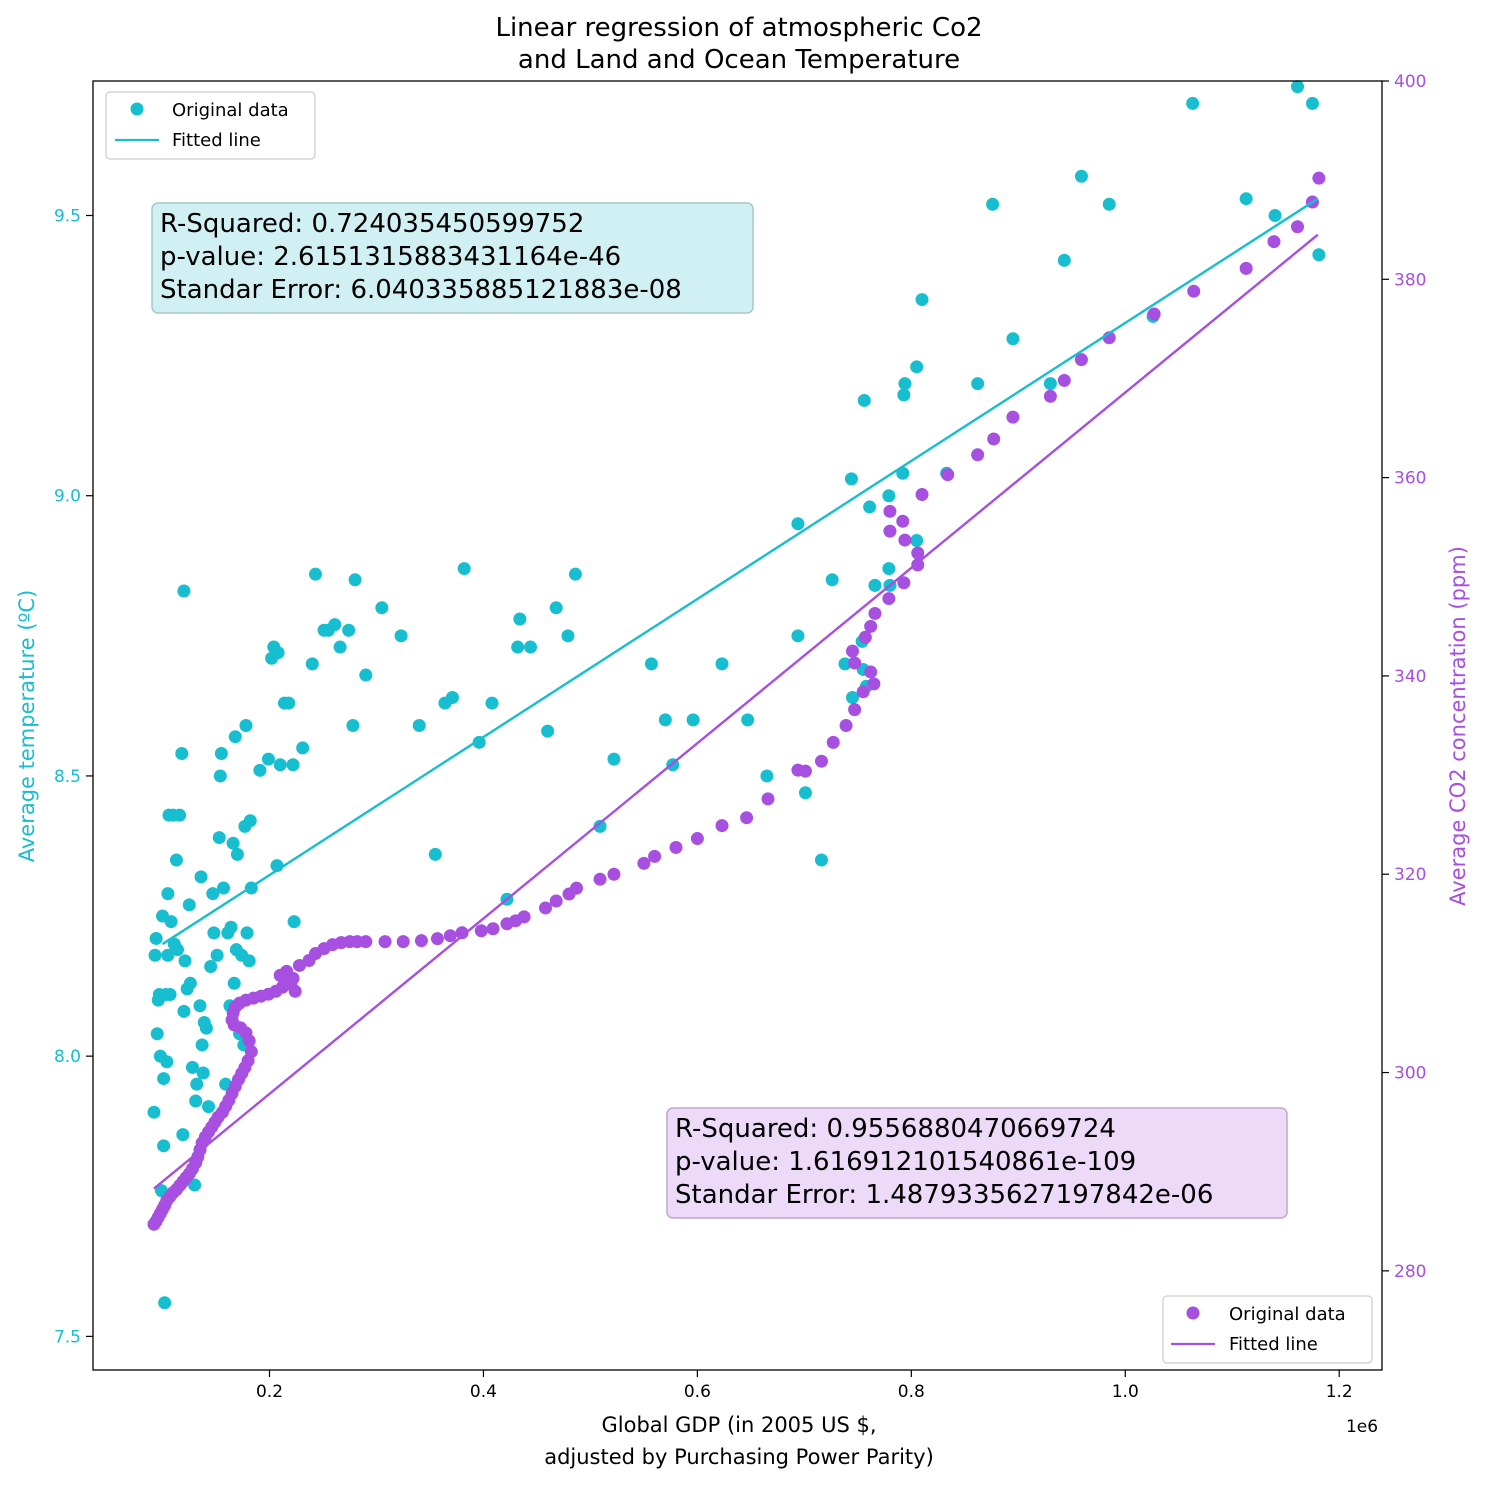 This screenshot has height=1485, width=1485. I want to click on right-y-tick-label: 320, so click(1410, 875).